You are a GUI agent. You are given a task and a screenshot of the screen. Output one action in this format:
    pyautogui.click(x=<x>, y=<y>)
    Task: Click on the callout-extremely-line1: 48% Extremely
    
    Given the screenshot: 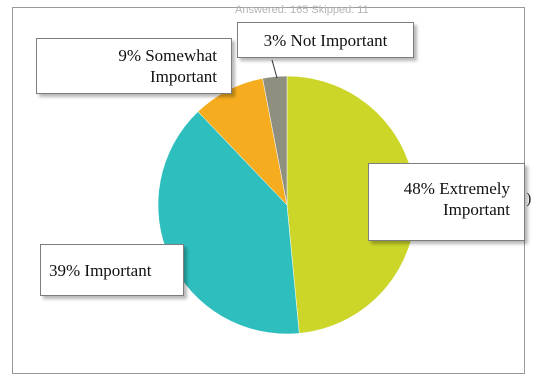 What is the action you would take?
    pyautogui.click(x=456, y=188)
    